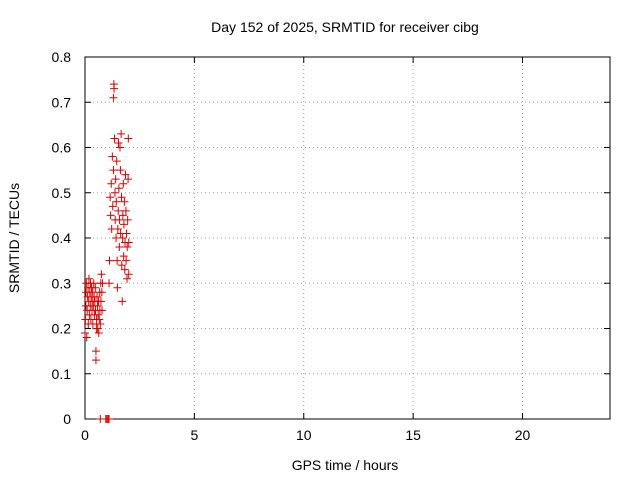  What do you see at coordinates (194, 435) in the screenshot?
I see `x-tick-label: 5` at bounding box center [194, 435].